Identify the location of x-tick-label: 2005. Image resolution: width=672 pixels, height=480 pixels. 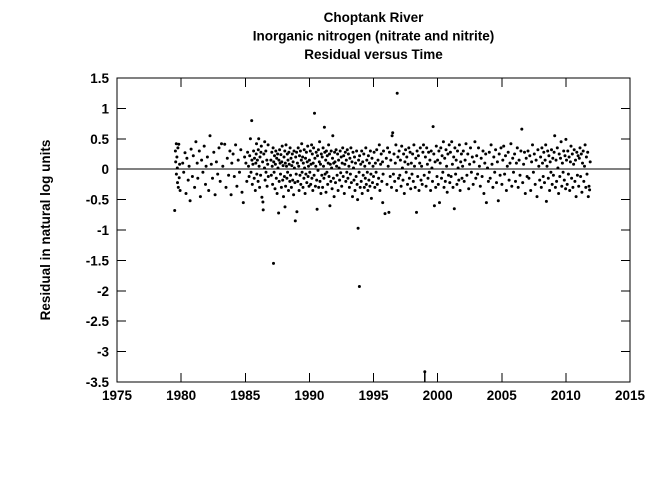
(502, 395).